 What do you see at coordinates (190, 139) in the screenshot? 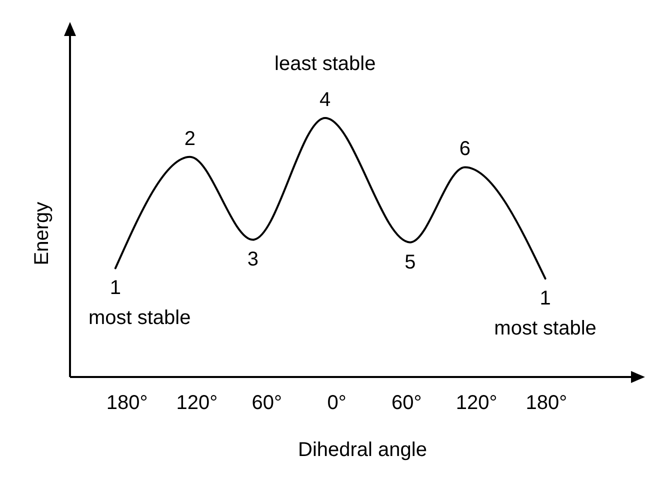
I see `annotation: 2` at bounding box center [190, 139].